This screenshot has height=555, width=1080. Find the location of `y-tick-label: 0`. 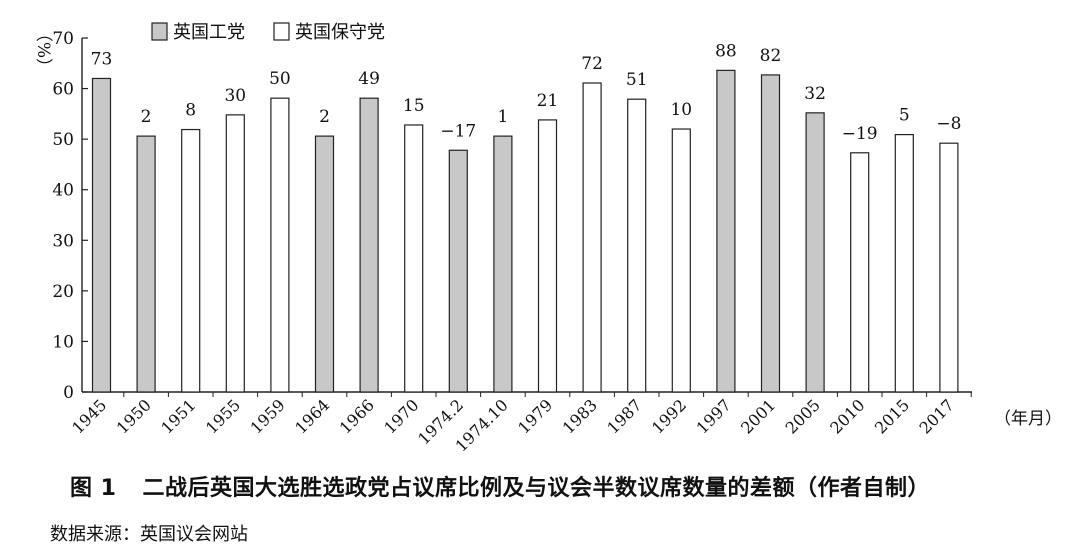

y-tick-label: 0 is located at coordinates (68, 393).